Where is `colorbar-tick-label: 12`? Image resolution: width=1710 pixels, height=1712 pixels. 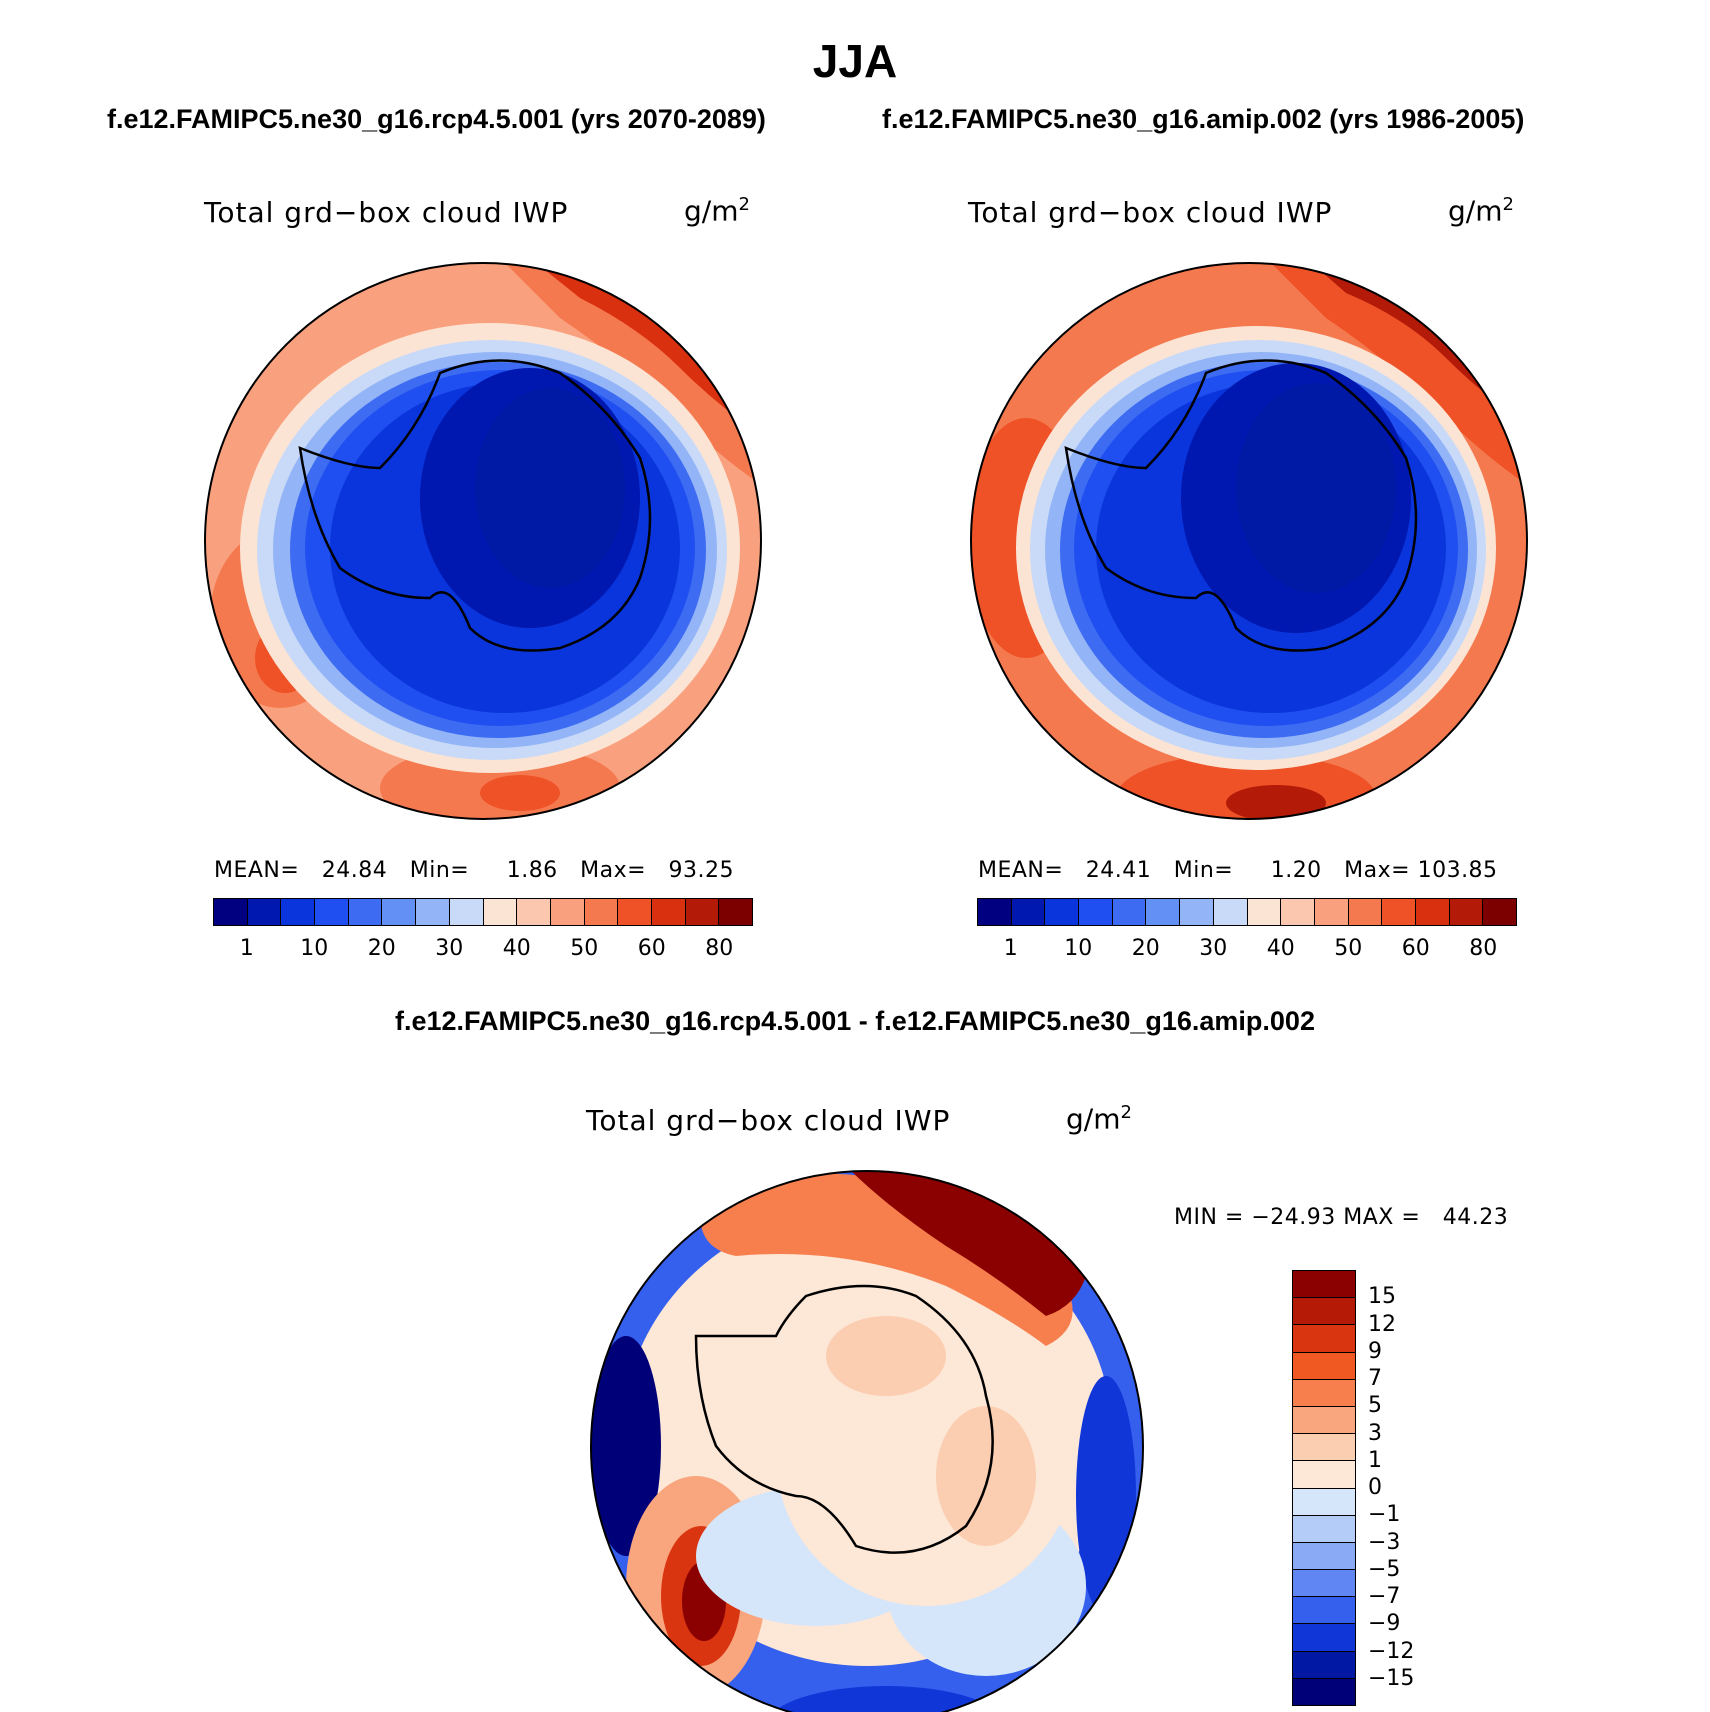 colorbar-tick-label: 12 is located at coordinates (1382, 1324).